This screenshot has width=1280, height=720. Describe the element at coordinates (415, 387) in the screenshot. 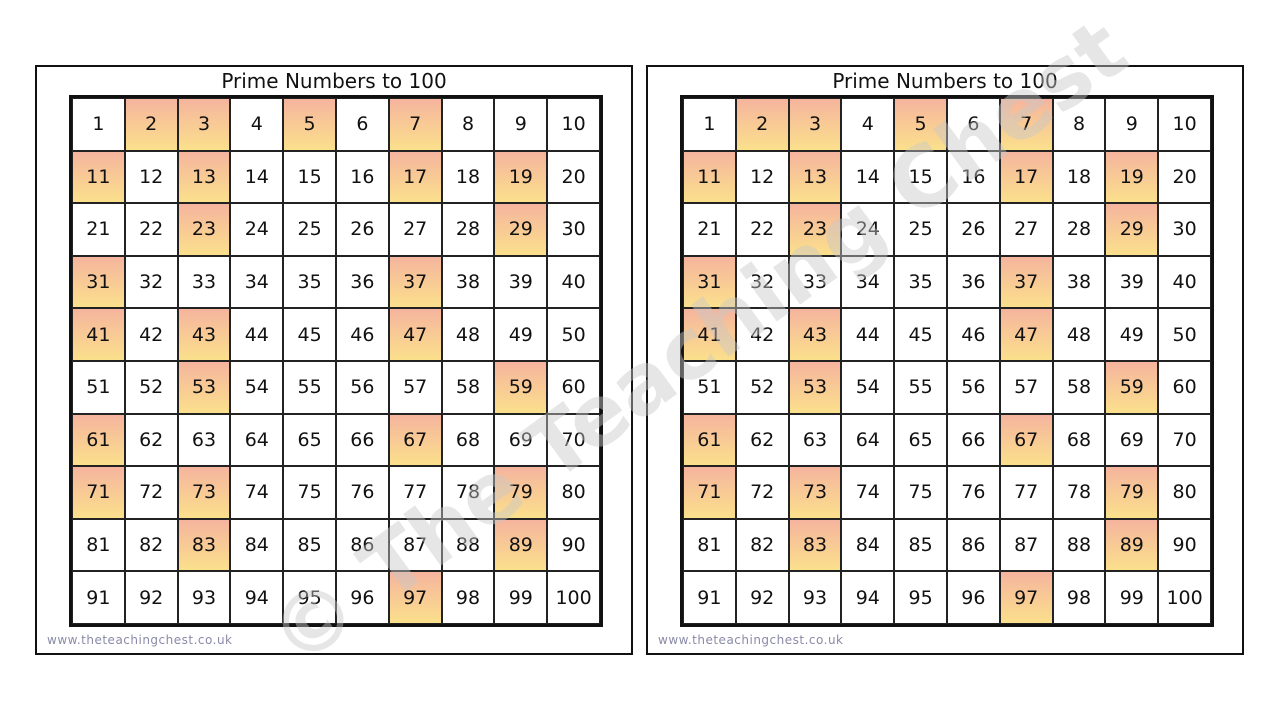

I see `number-cell: 57` at that location.